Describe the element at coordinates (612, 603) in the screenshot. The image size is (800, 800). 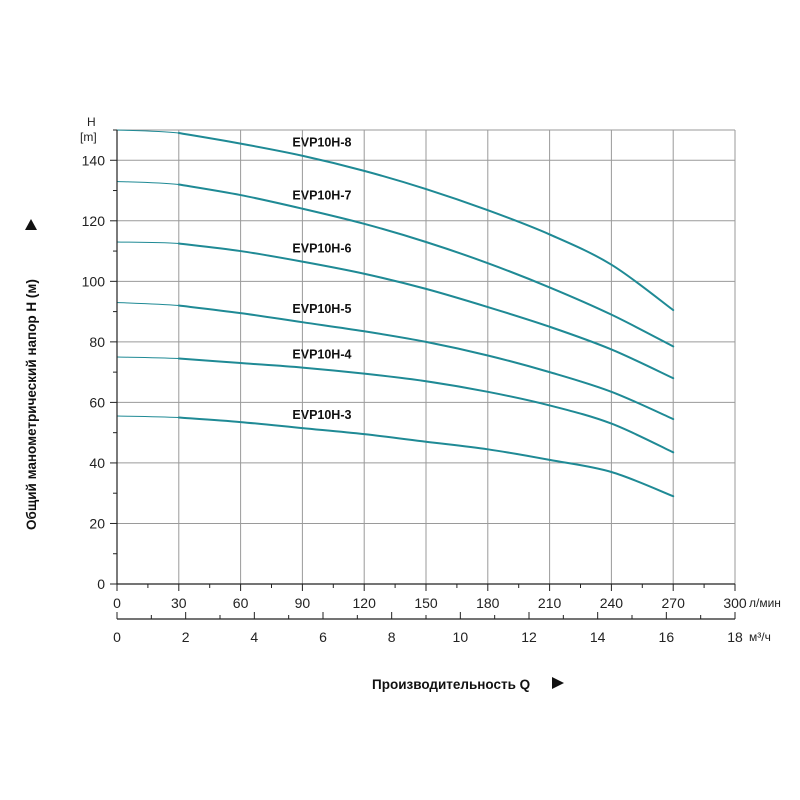
I see `x-lpm-tick-label: 240` at that location.